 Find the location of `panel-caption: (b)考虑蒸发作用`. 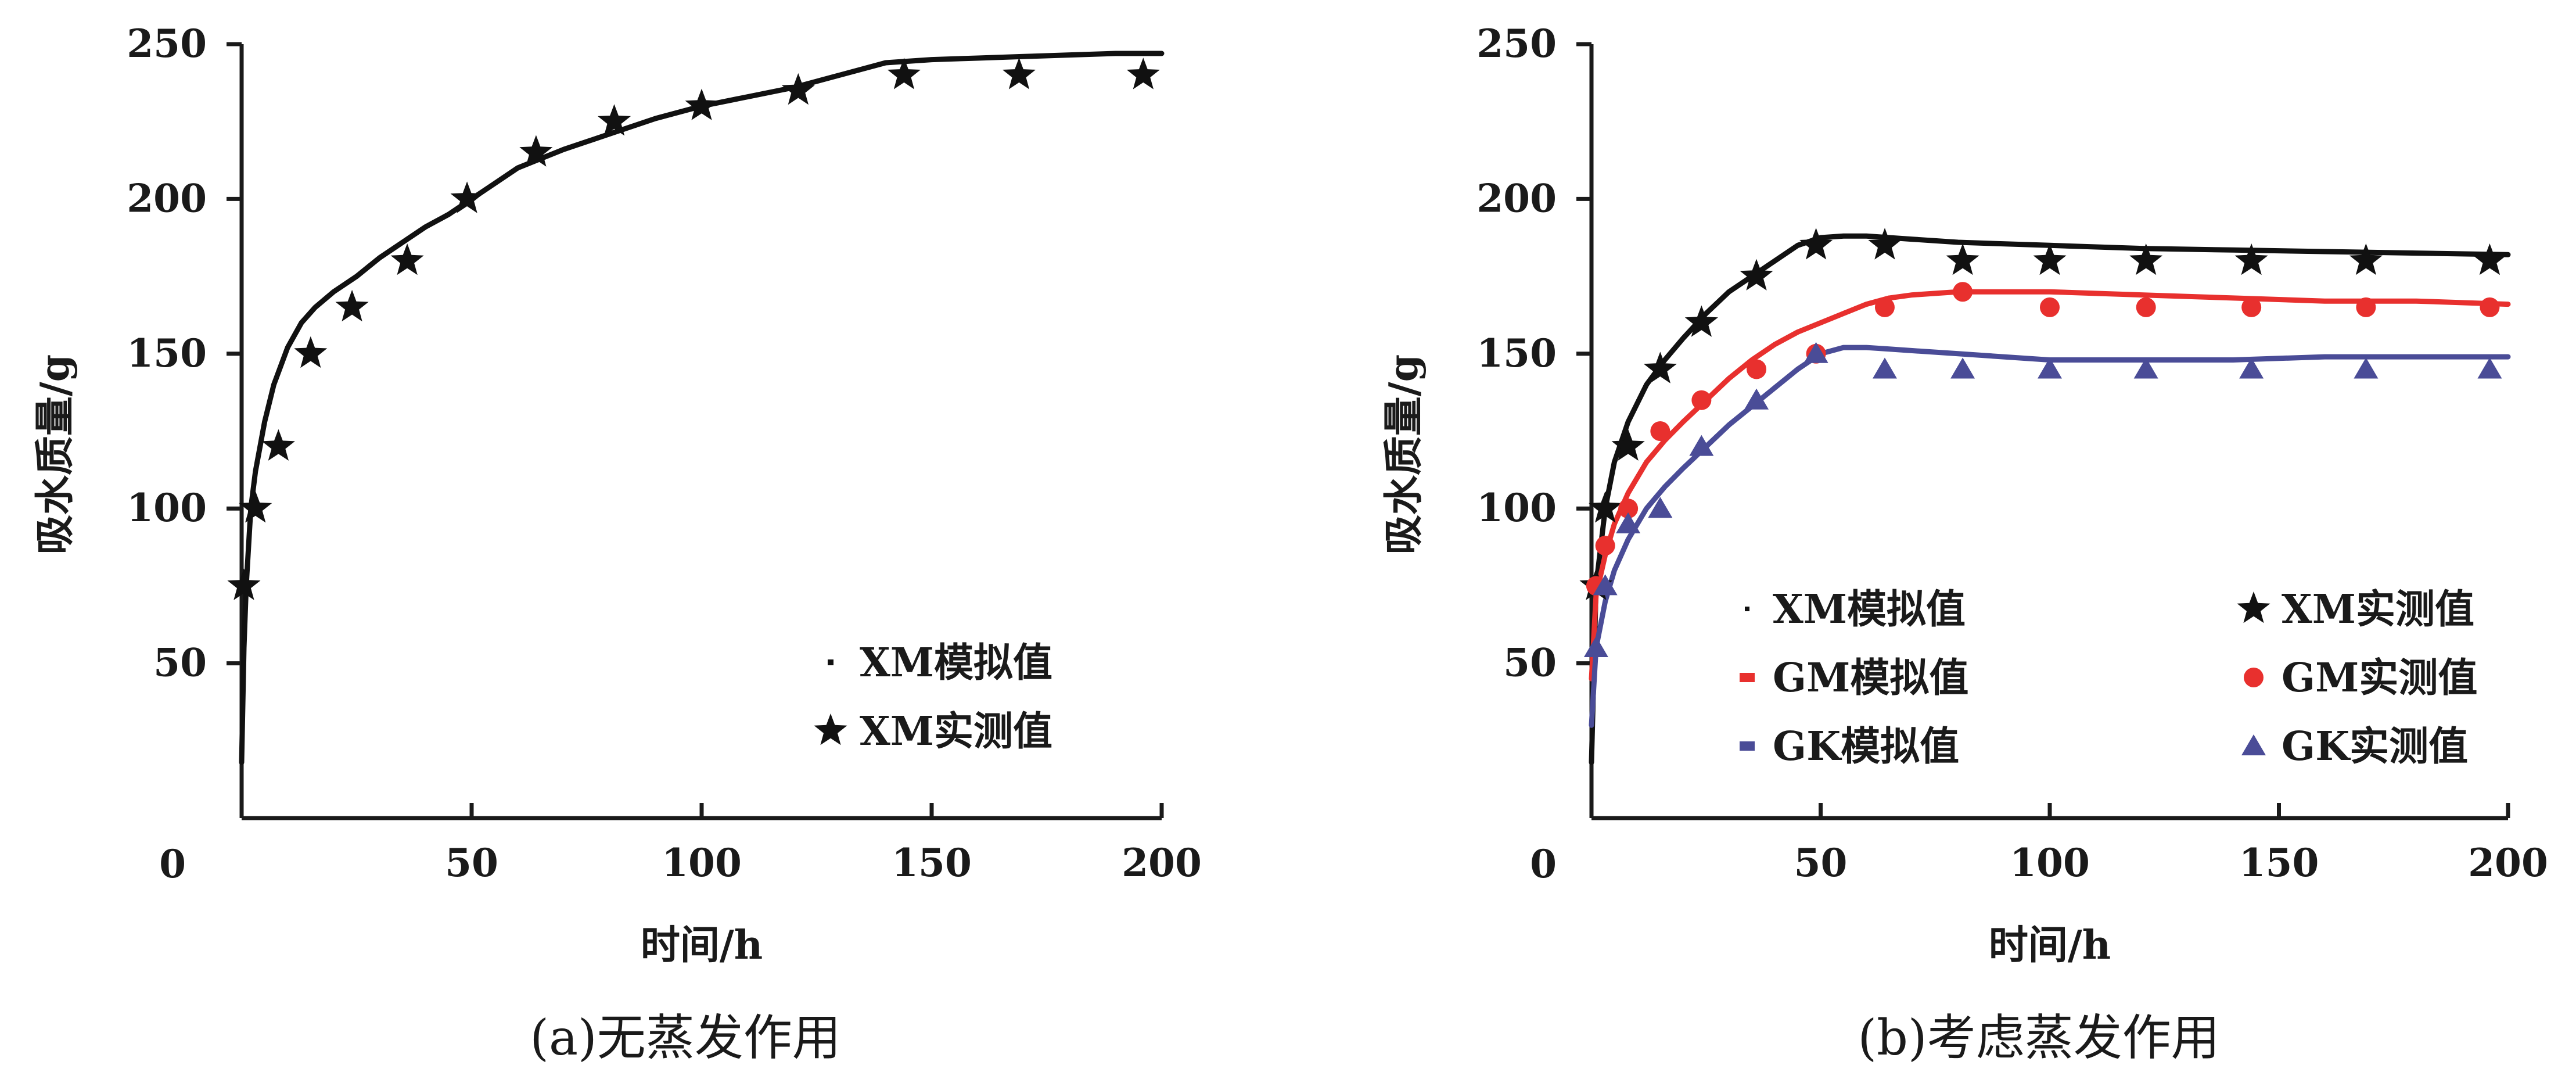

panel-caption: (b)考虑蒸发作用 is located at coordinates (2038, 1037).